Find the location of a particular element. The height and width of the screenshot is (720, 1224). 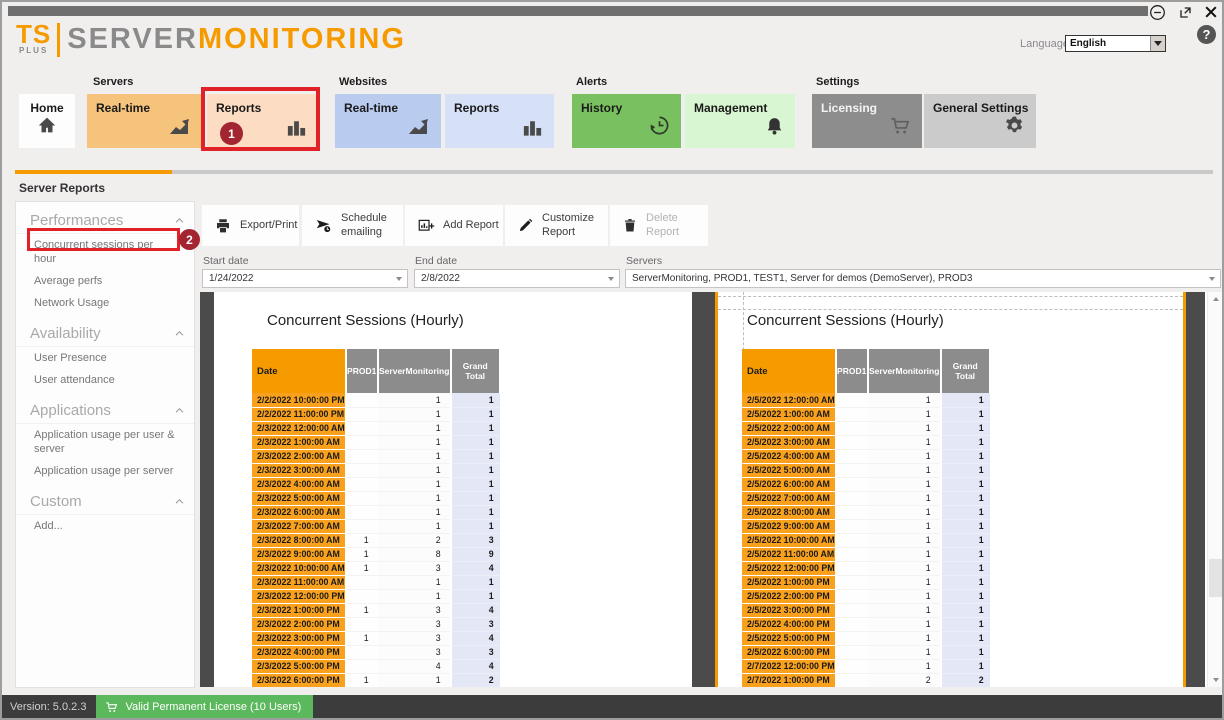

sidebar-item-label: Application usage per server is located at coordinates (104, 471).